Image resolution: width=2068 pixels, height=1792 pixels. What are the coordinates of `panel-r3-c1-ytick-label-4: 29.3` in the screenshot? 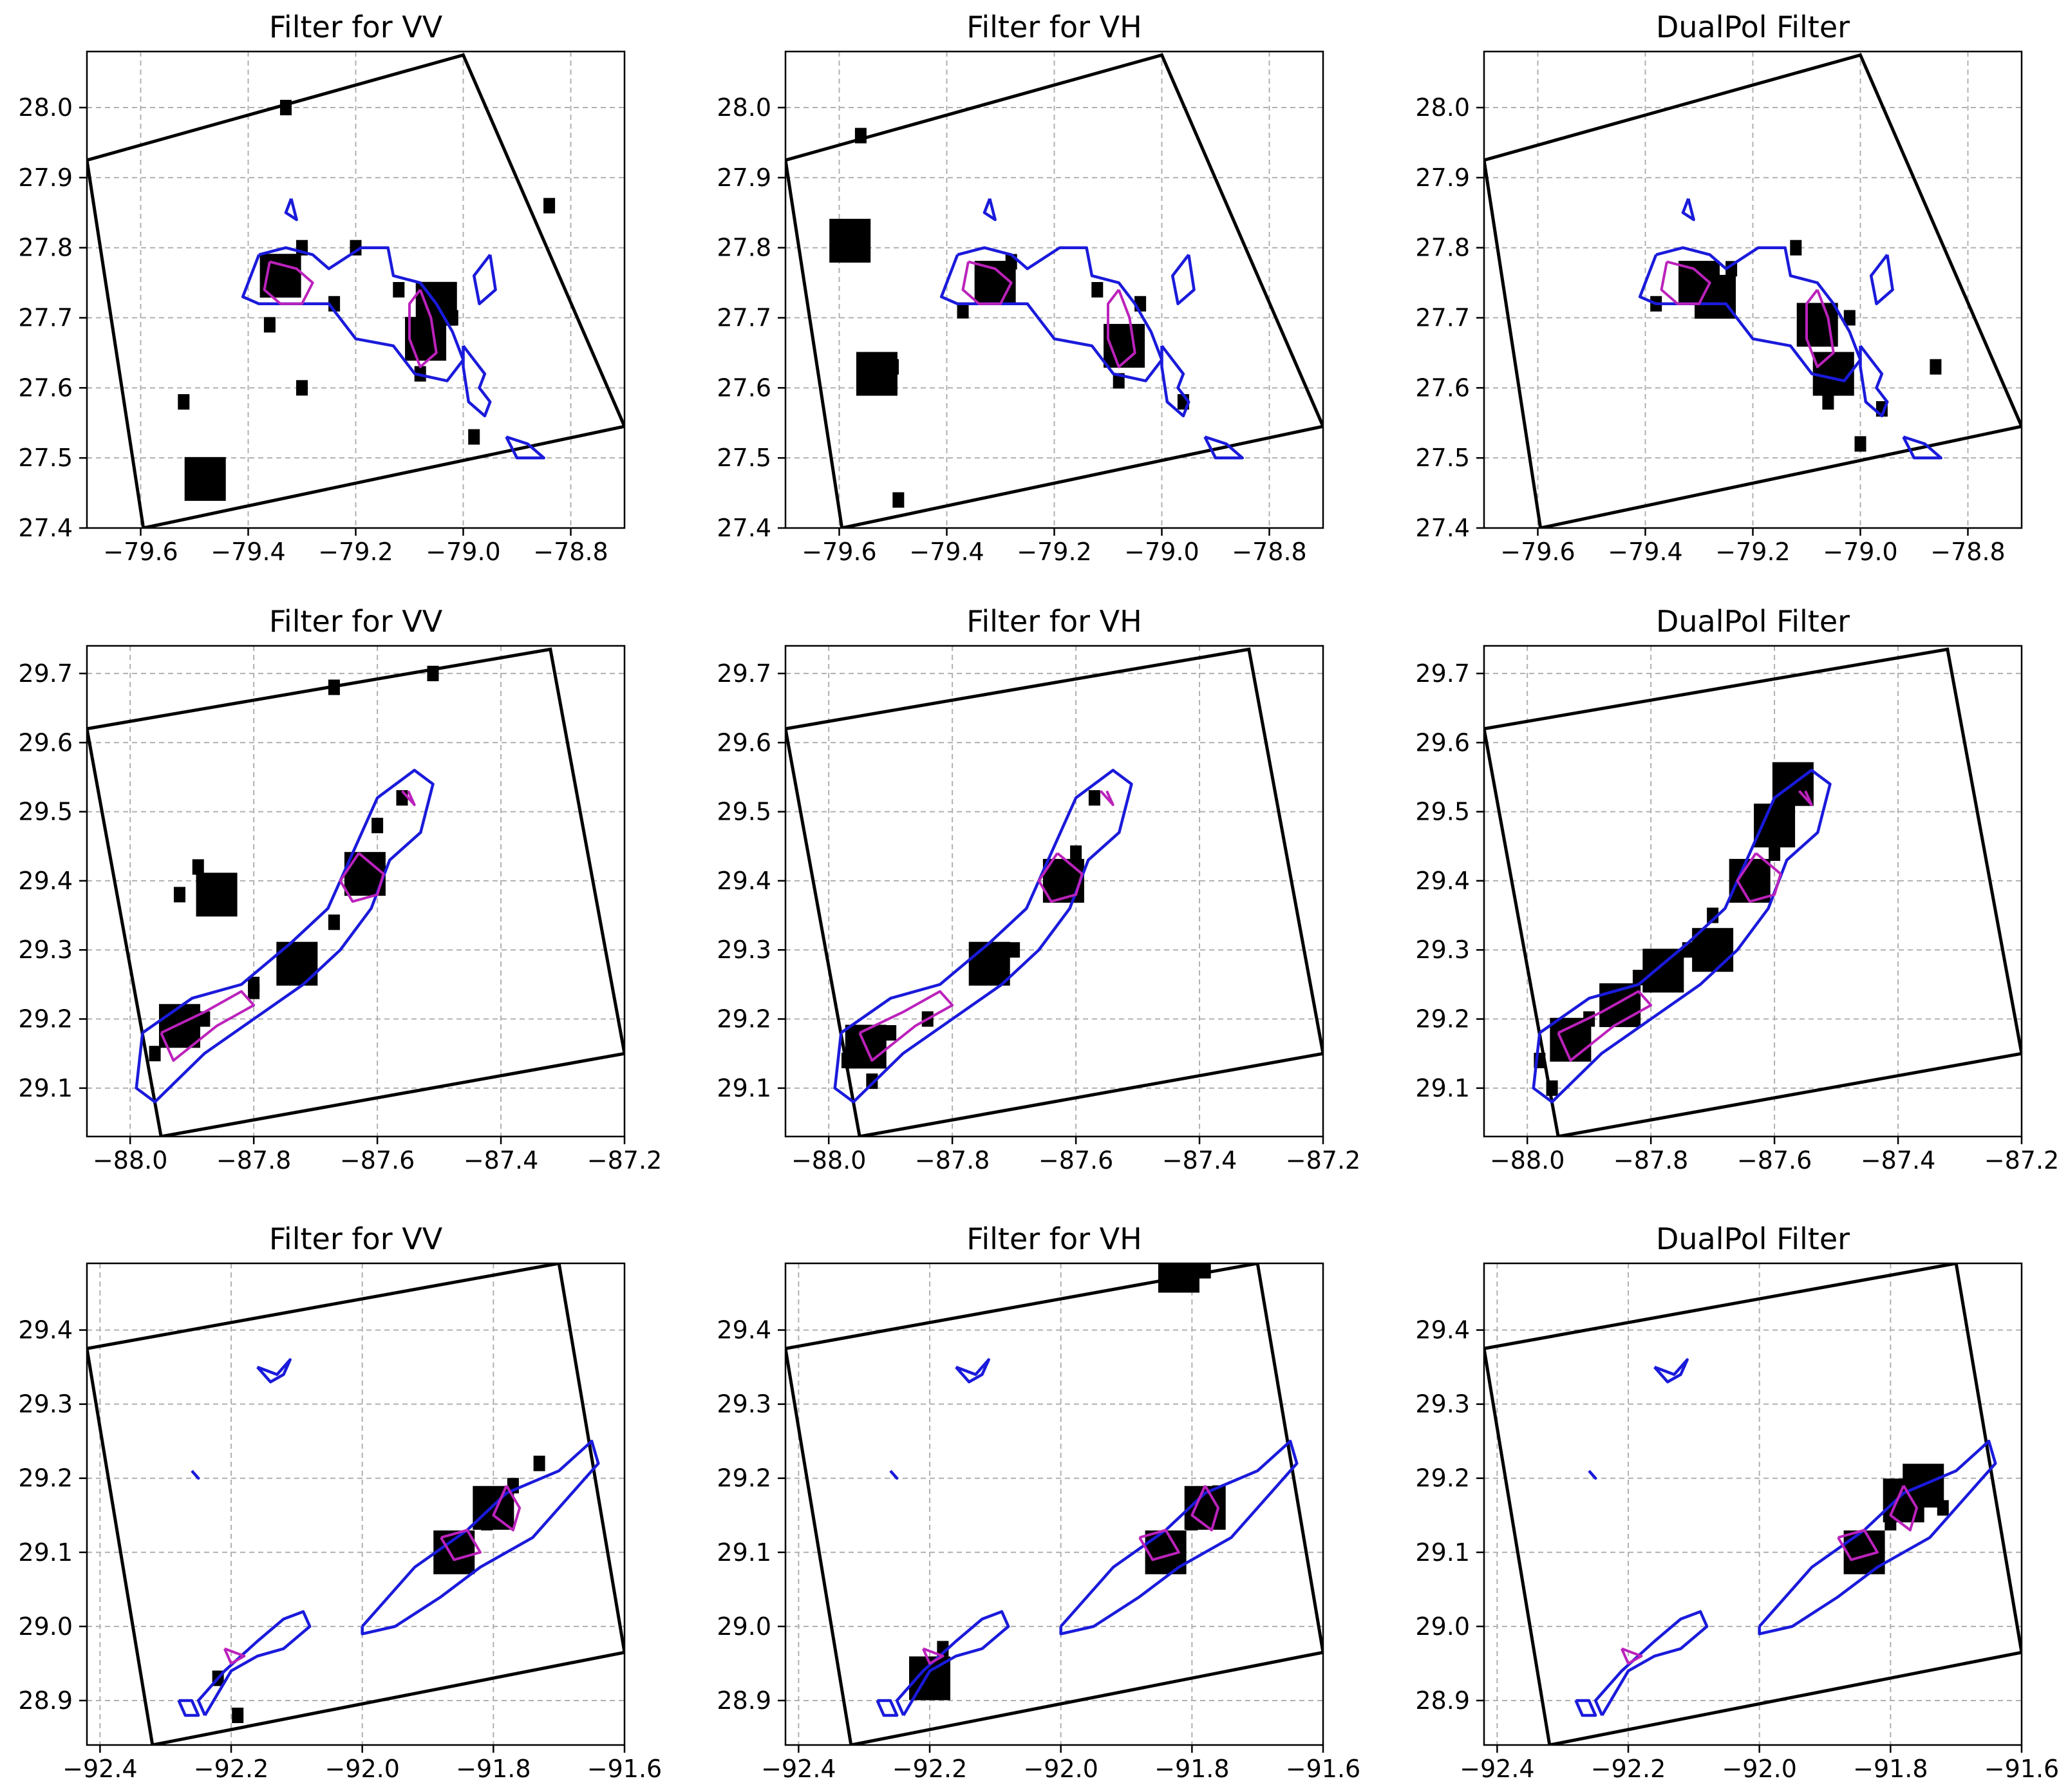 It's located at (45, 1404).